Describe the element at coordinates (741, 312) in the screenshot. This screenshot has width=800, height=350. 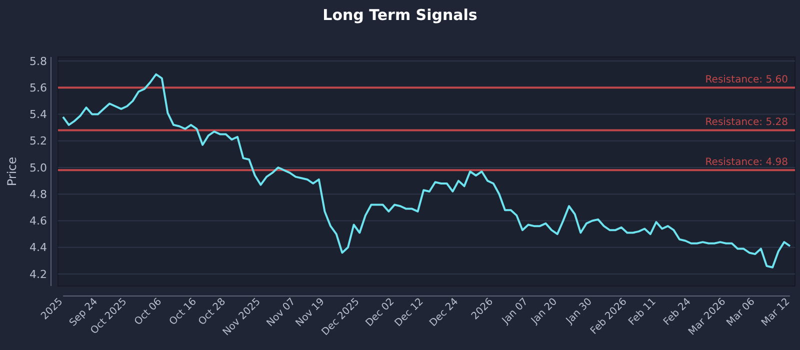
I see `x-tick-label: Mar 06` at that location.